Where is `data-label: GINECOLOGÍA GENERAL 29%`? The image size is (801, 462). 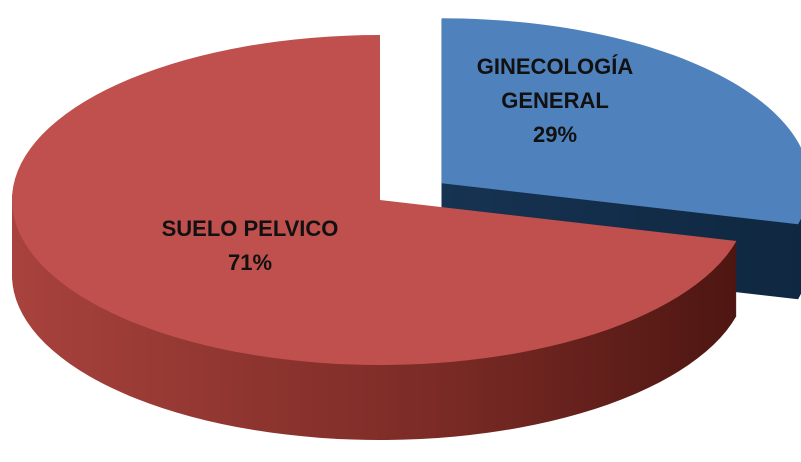 data-label: GINECOLOGÍA GENERAL 29% is located at coordinates (555, 101).